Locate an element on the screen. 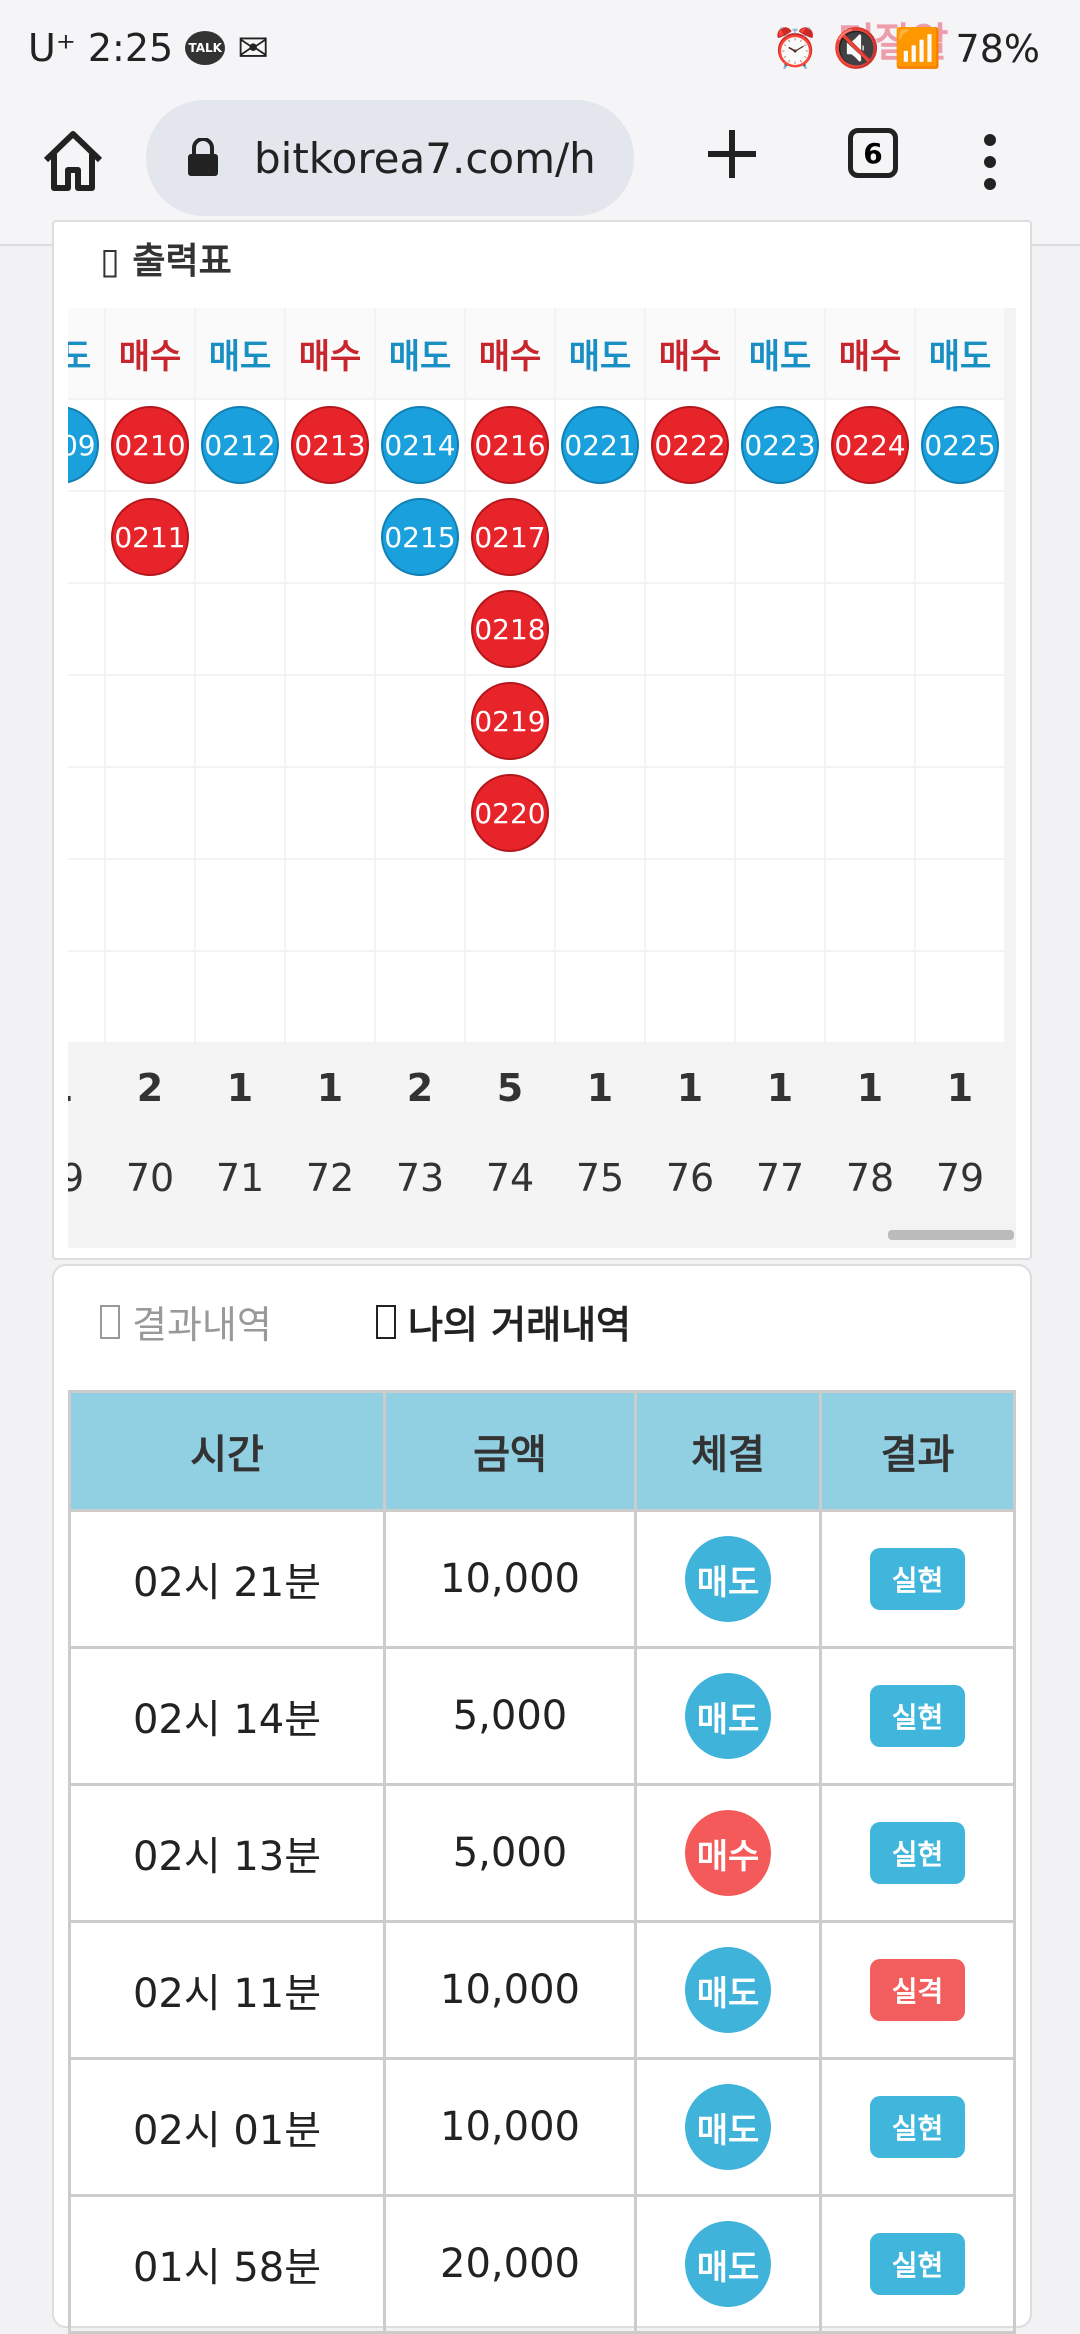 Image resolution: width=1080 pixels, height=2334 pixels. grid-column: 매도 0212 1 71 is located at coordinates (240, 778).